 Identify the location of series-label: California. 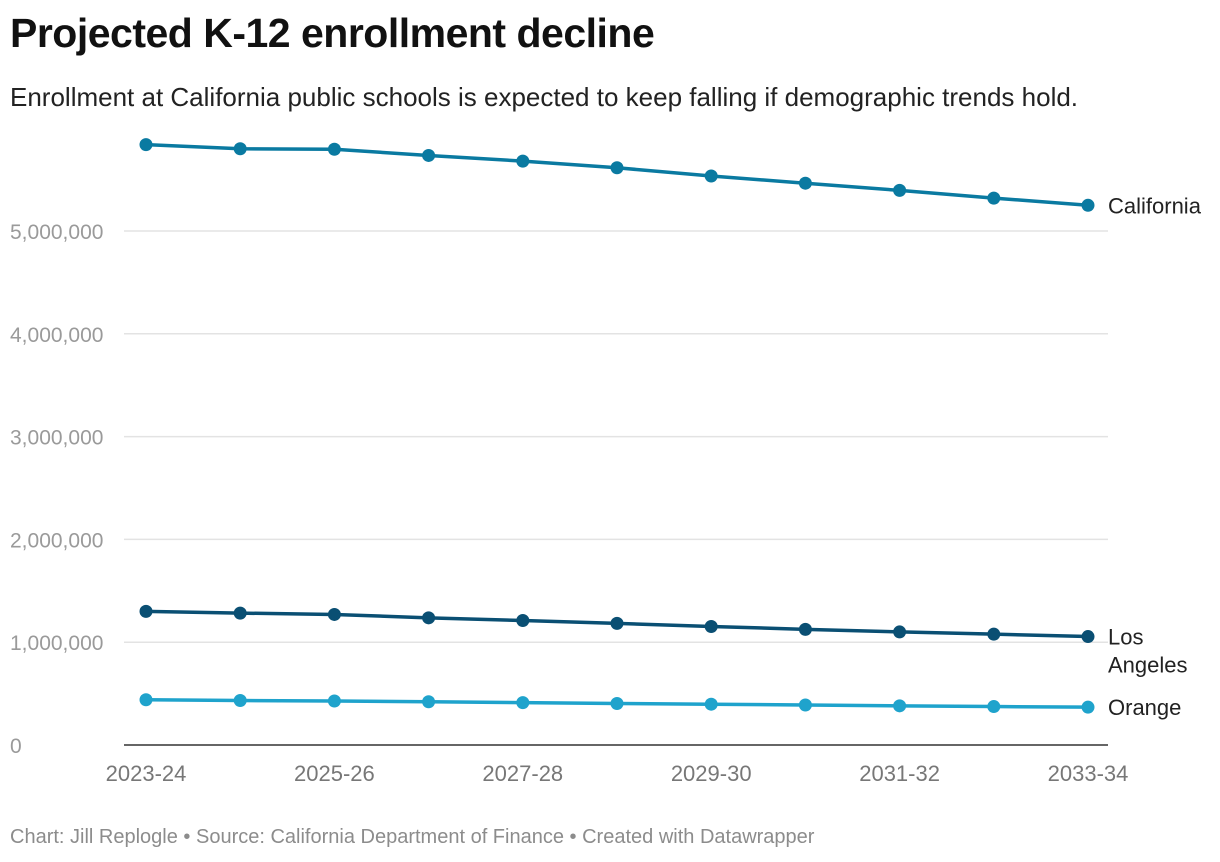
(1155, 205).